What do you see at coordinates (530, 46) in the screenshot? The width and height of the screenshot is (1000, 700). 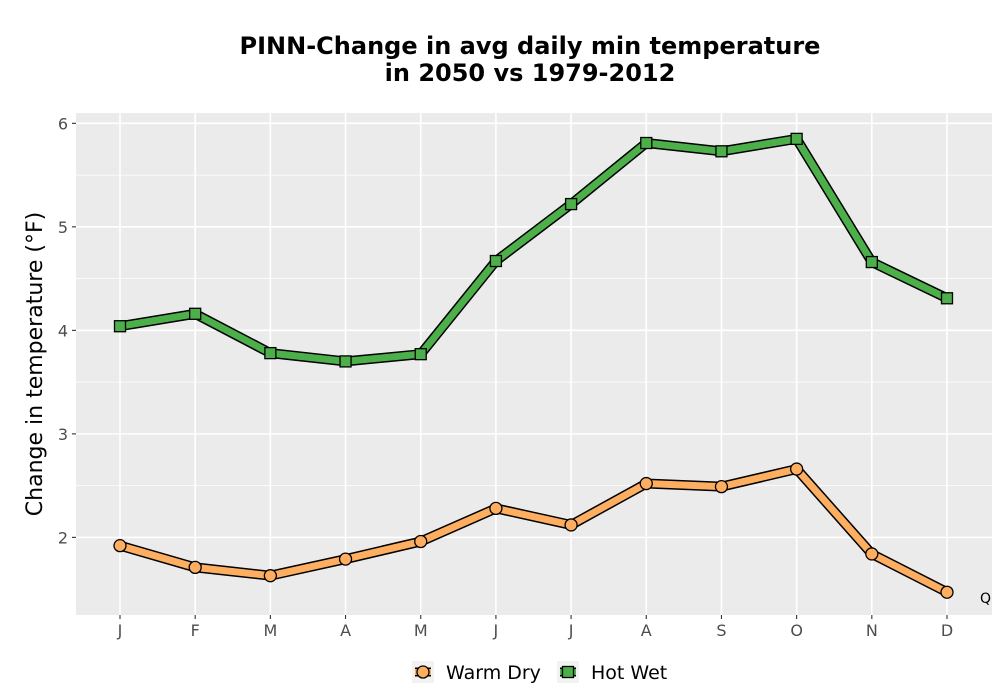 I see `chart-title-line-1: PINN-Change in avg daily min temperature` at bounding box center [530, 46].